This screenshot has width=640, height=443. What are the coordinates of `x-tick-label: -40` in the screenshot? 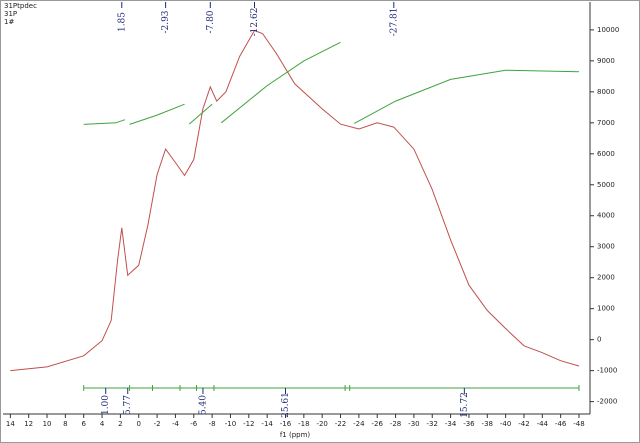 It's located at (505, 424).